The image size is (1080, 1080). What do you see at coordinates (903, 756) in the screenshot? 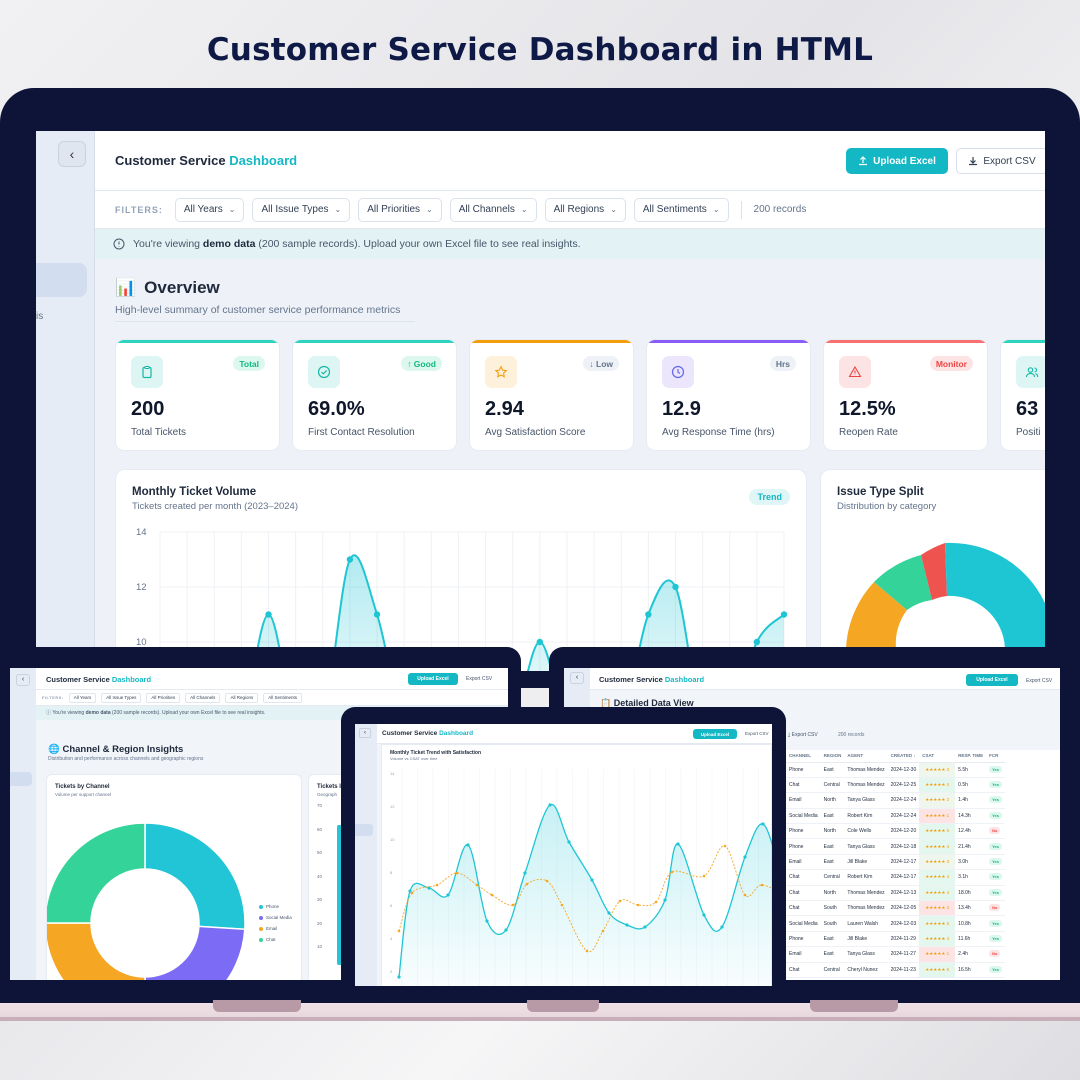
I see `column-header: CREATED ↓` at bounding box center [903, 756].